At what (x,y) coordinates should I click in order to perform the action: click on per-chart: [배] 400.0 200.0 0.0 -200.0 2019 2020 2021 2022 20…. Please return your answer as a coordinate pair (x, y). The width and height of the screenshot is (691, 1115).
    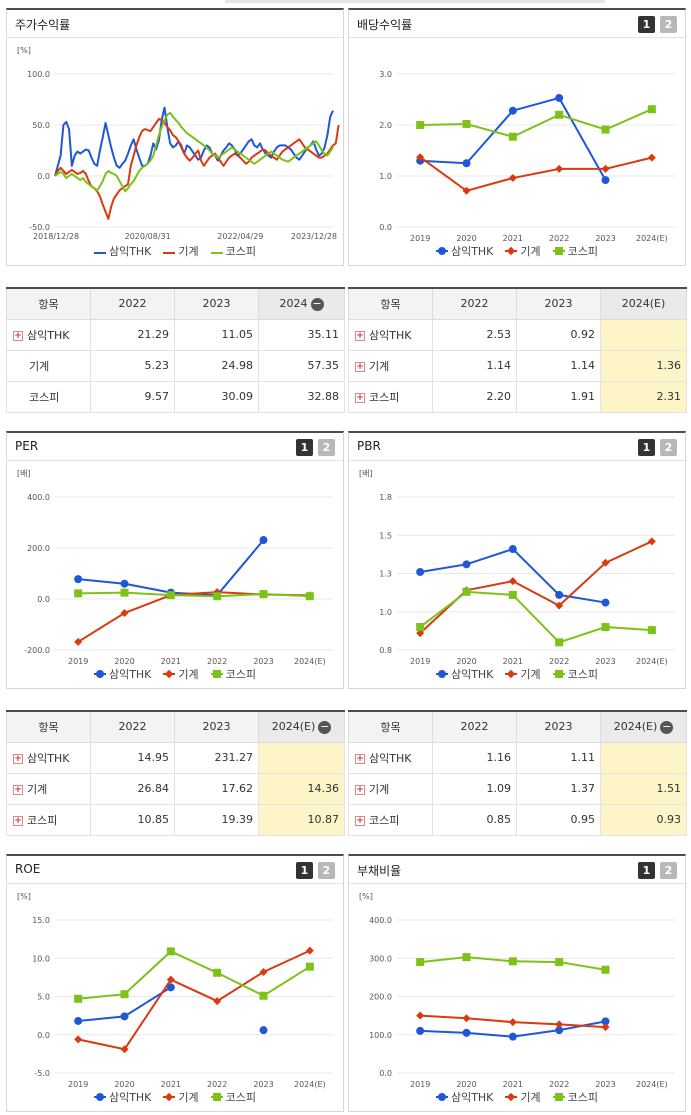
    Looking at the image, I should click on (175, 567).